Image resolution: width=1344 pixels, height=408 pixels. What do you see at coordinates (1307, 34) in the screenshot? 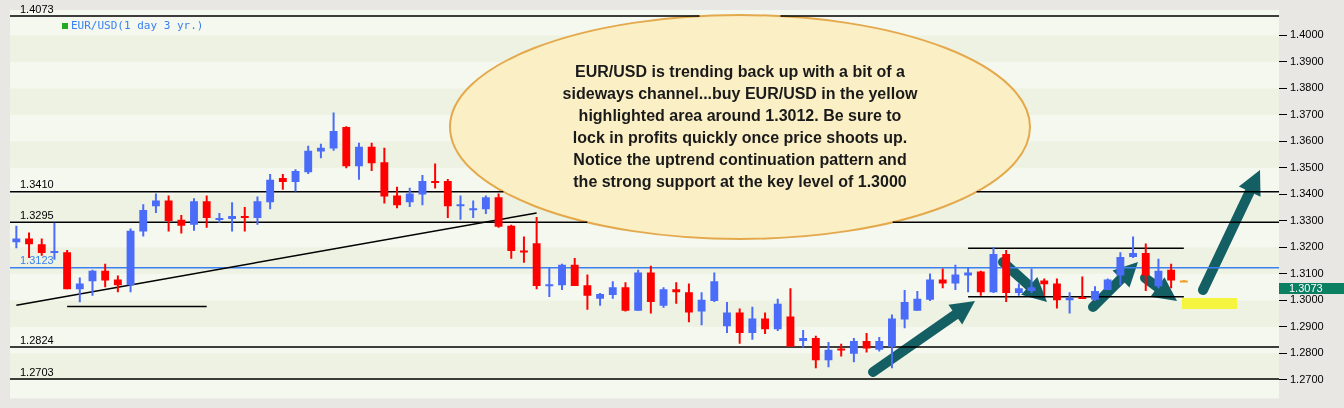
I see `y-tick-label: 1.4000` at bounding box center [1307, 34].